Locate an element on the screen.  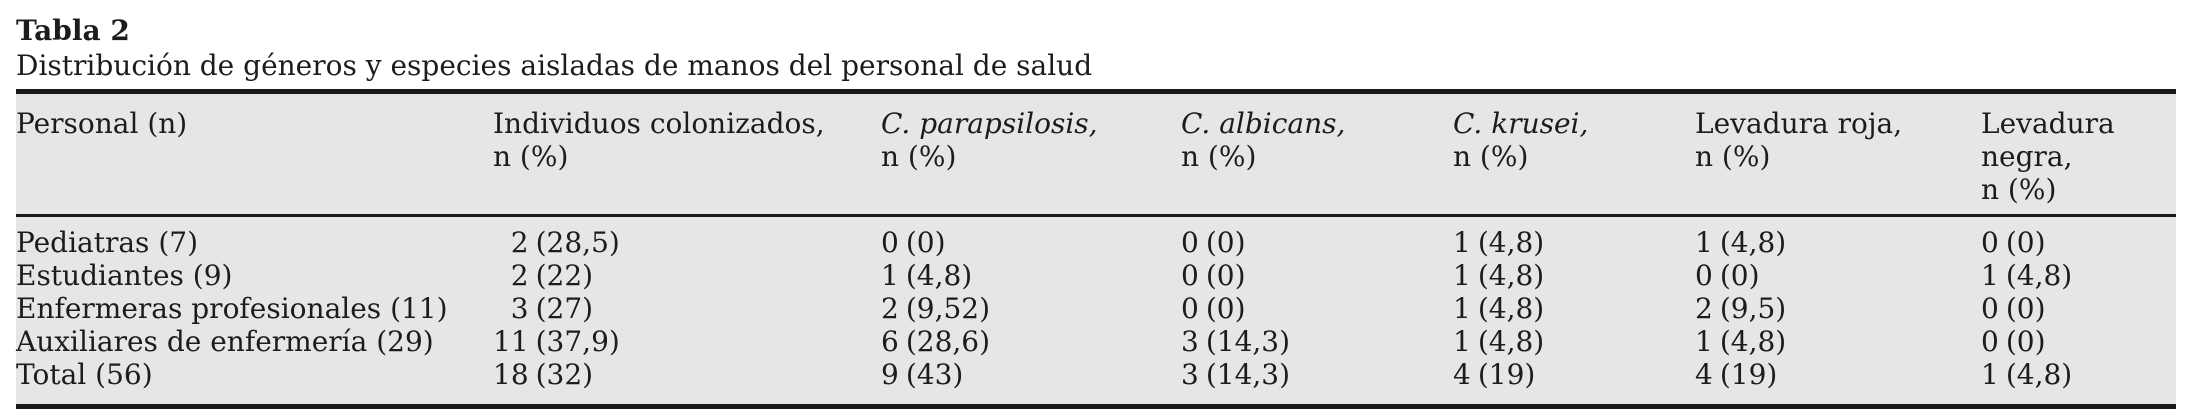
data-cell: 2 (22) is located at coordinates (687, 275).